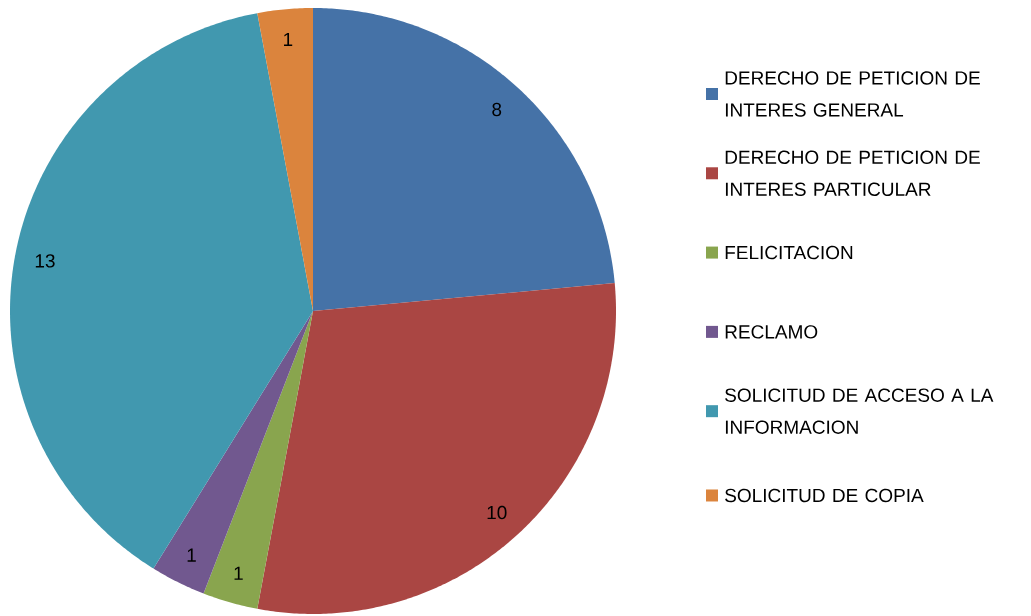 This screenshot has width=1031, height=616. Describe the element at coordinates (824, 495) in the screenshot. I see `legend-label: SOLICITUD DE COPIA` at that location.